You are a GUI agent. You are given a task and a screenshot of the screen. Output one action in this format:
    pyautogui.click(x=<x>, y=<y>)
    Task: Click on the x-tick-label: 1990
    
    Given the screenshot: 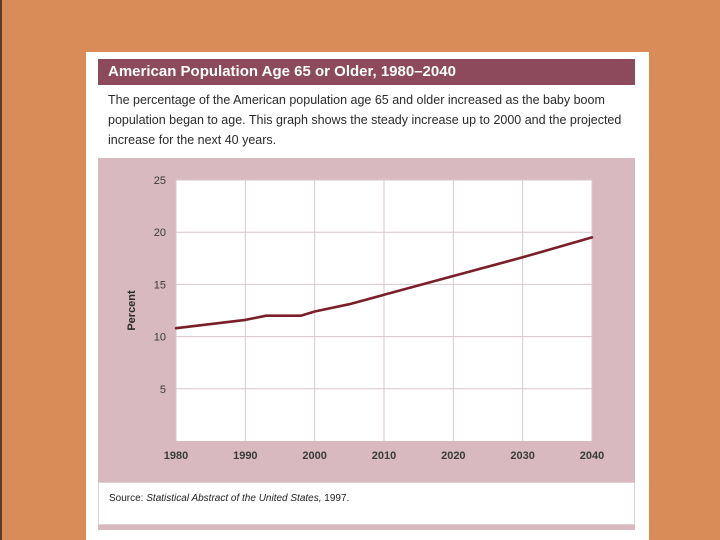 What is the action you would take?
    pyautogui.click(x=245, y=456)
    